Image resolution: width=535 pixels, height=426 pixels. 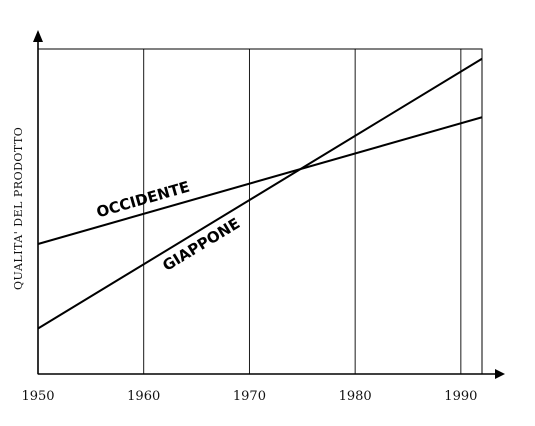 I want to click on x-tick-labels: 1950 1960 1970 1980 1990, so click(x=249, y=396).